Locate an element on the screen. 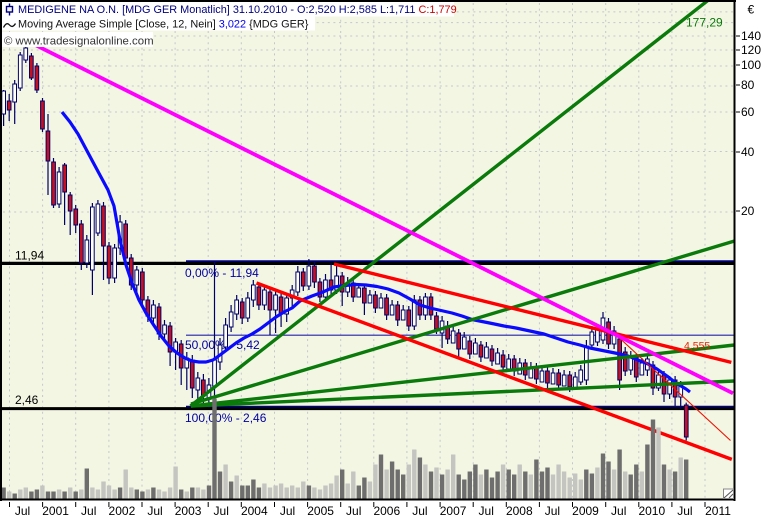 Image resolution: width=769 pixels, height=520 pixels. svg-text: 11,94 is located at coordinates (29, 256).